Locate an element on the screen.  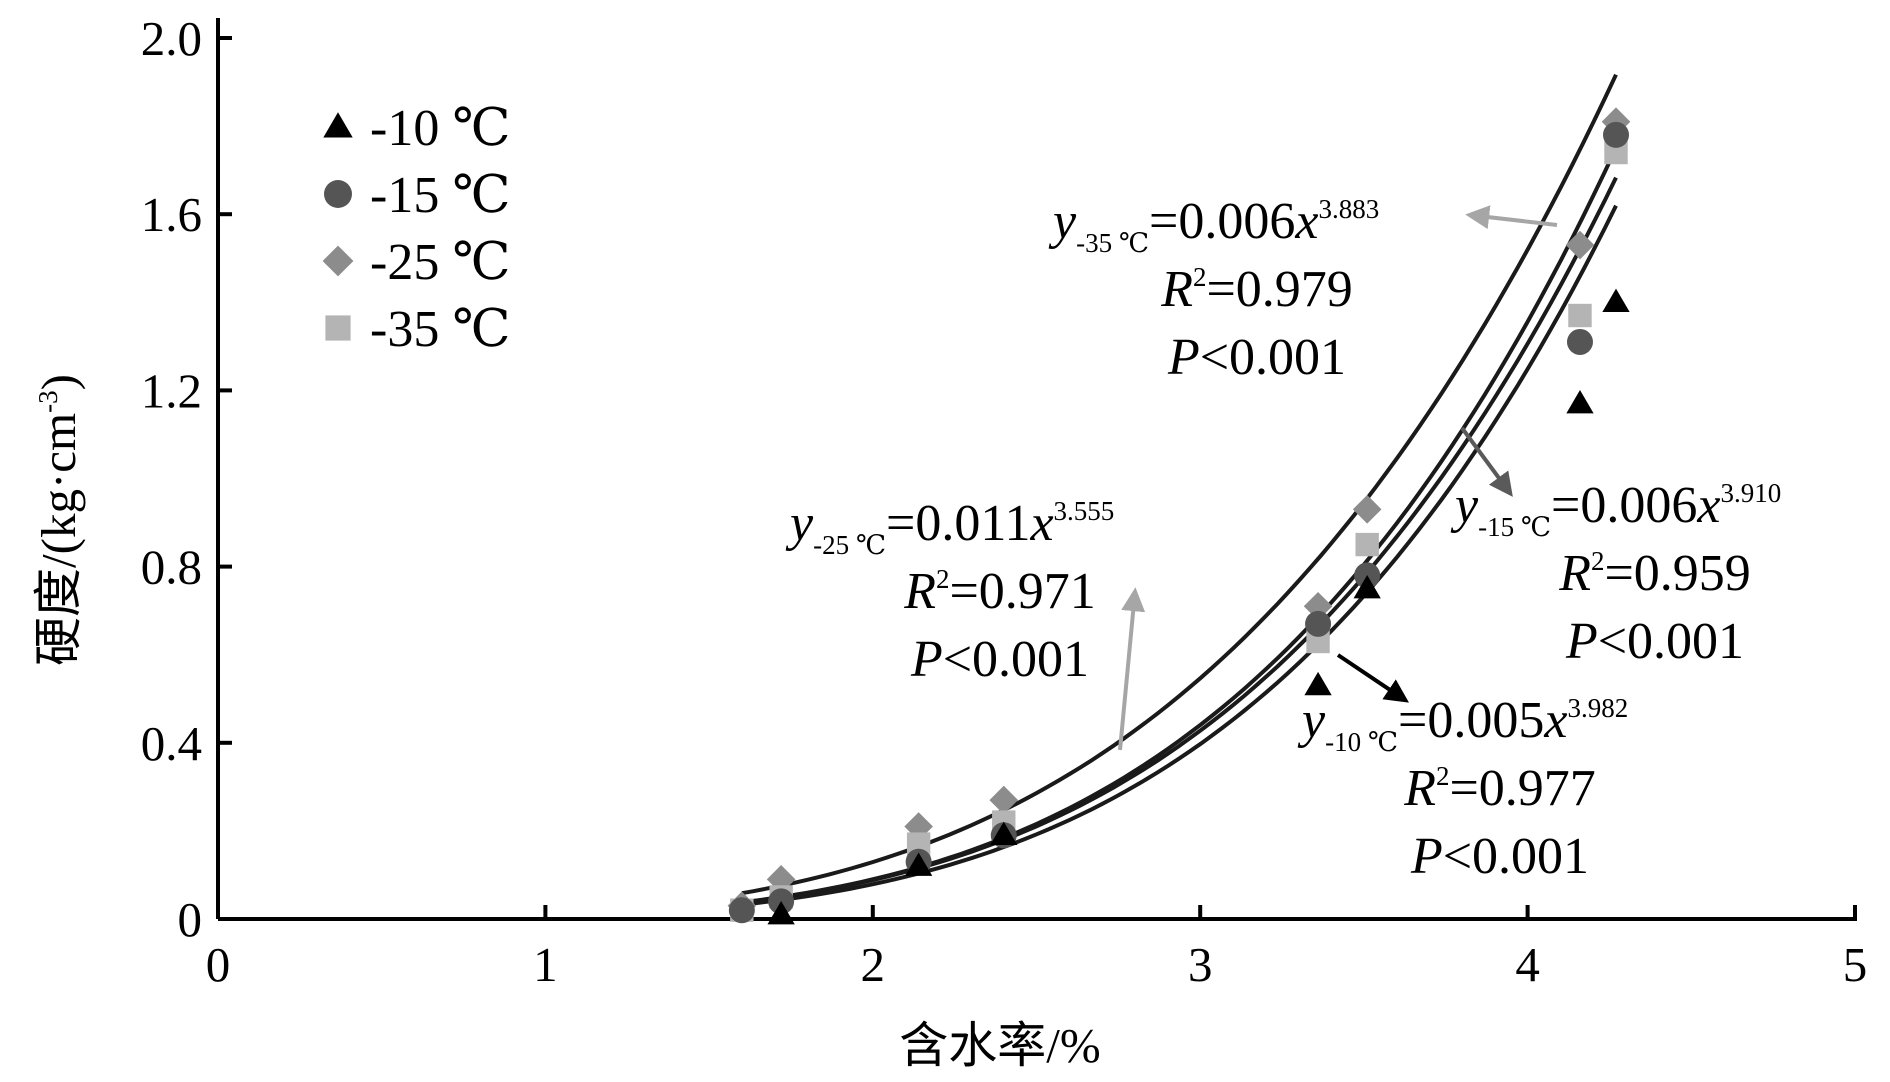
x-tick-label: 0 is located at coordinates (218, 964).